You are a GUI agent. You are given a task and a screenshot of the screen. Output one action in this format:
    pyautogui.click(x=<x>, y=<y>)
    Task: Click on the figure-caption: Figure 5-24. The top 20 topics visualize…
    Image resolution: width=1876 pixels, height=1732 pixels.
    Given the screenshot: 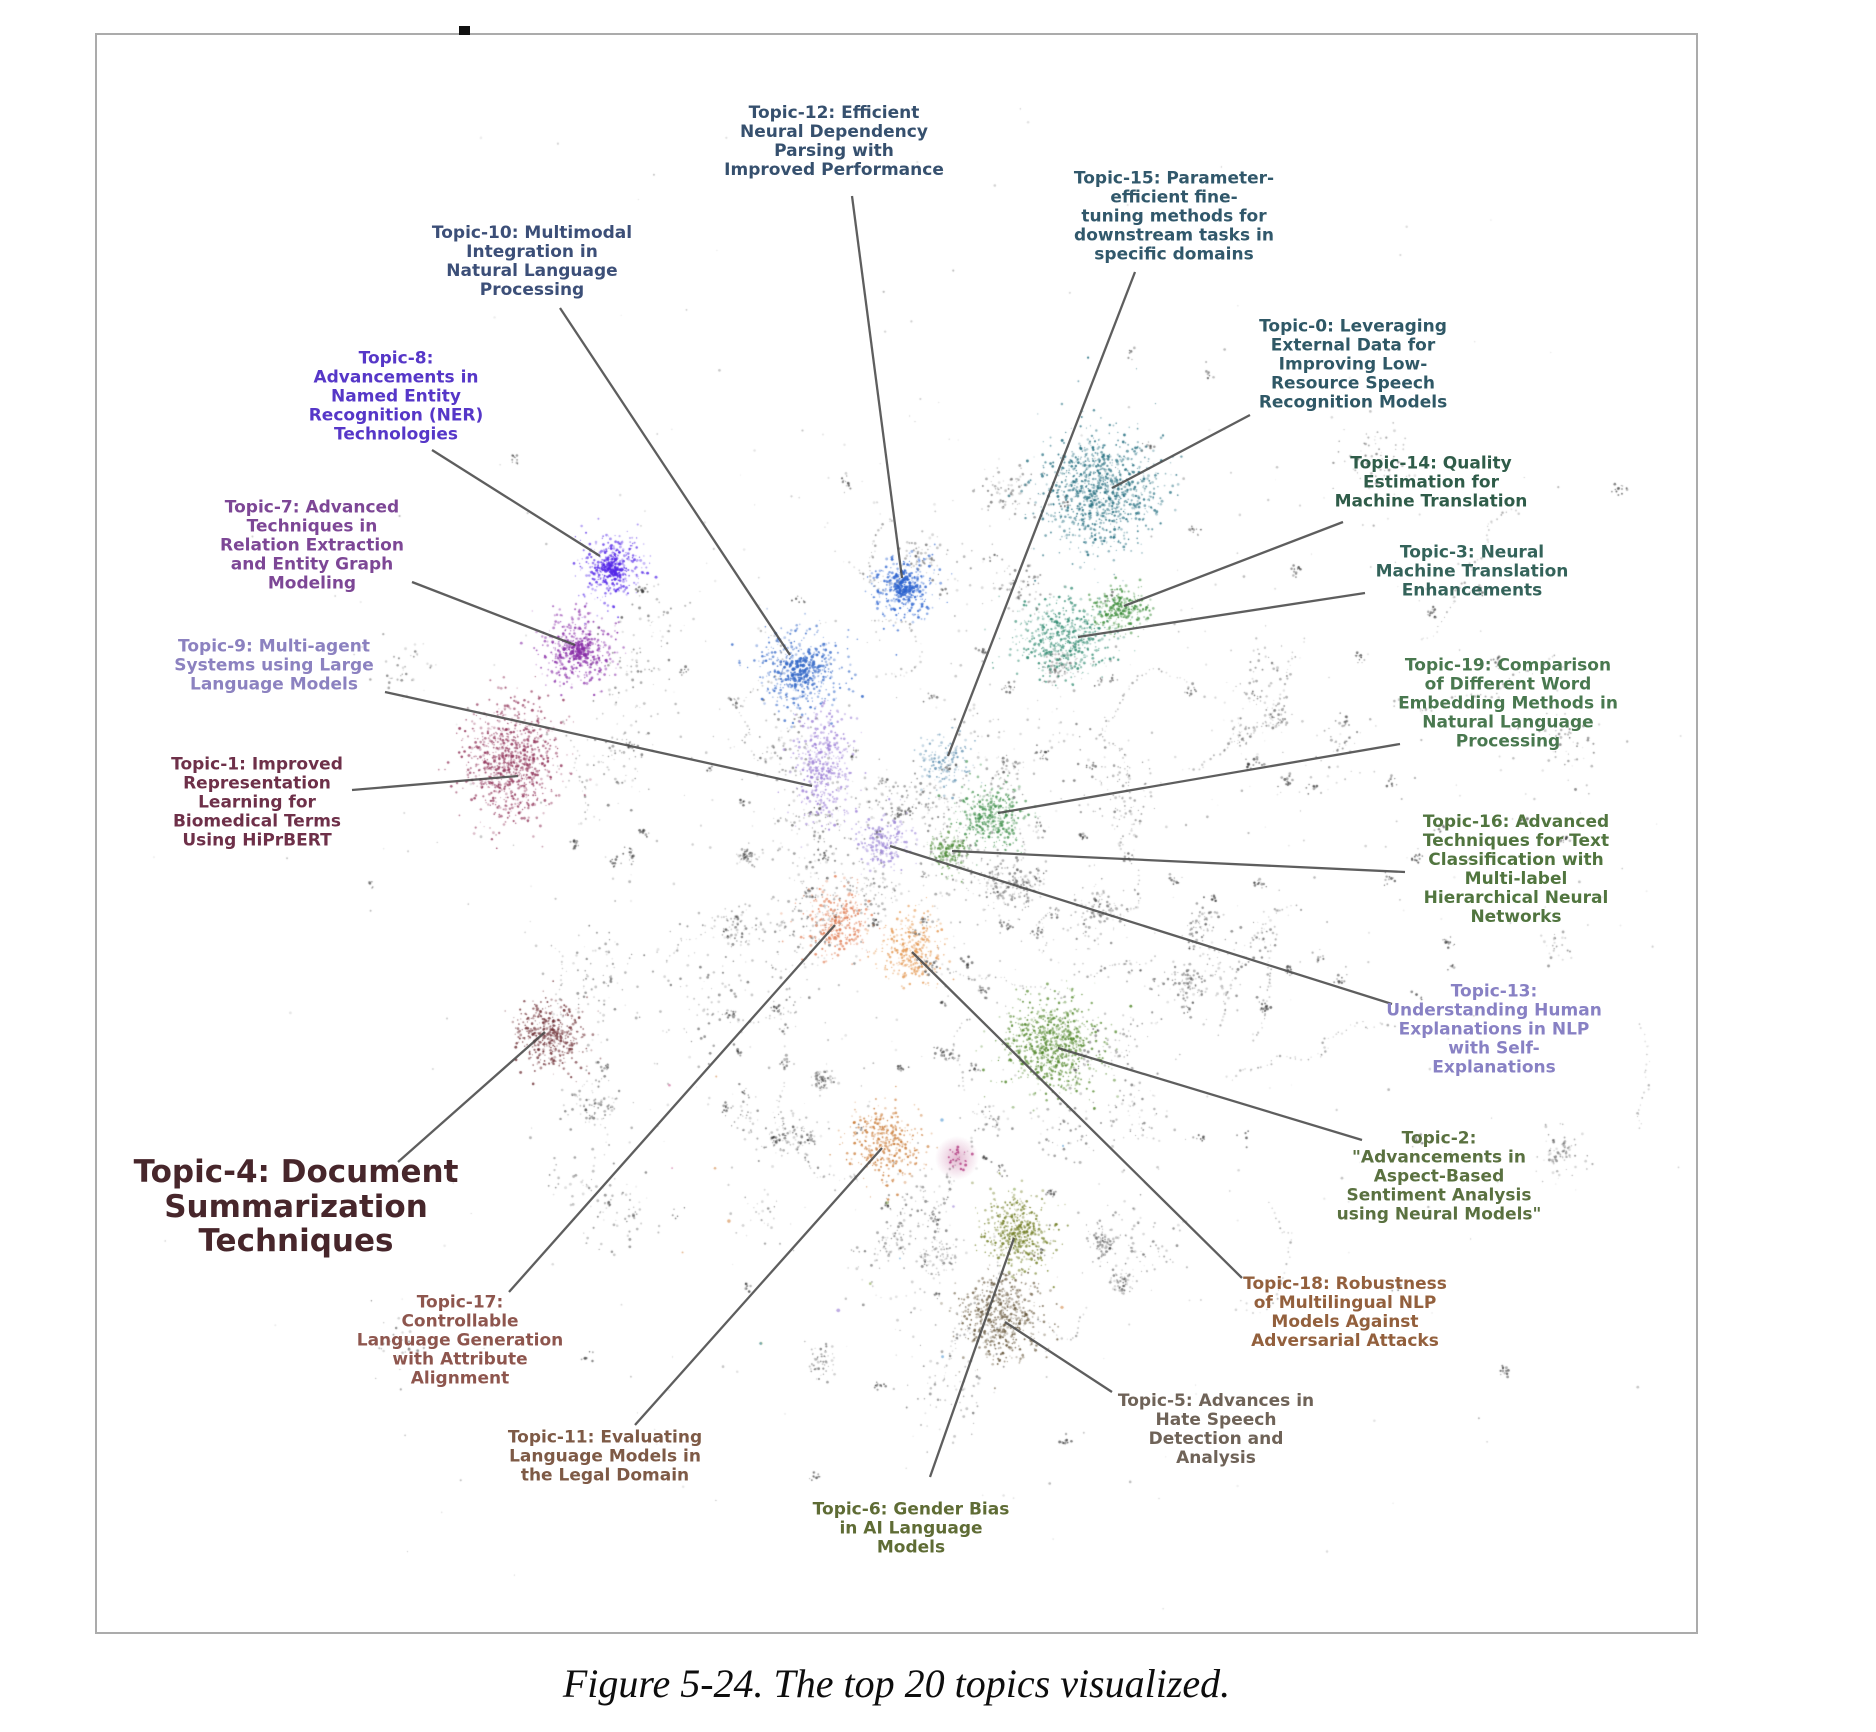 What is the action you would take?
    pyautogui.click(x=896, y=1683)
    